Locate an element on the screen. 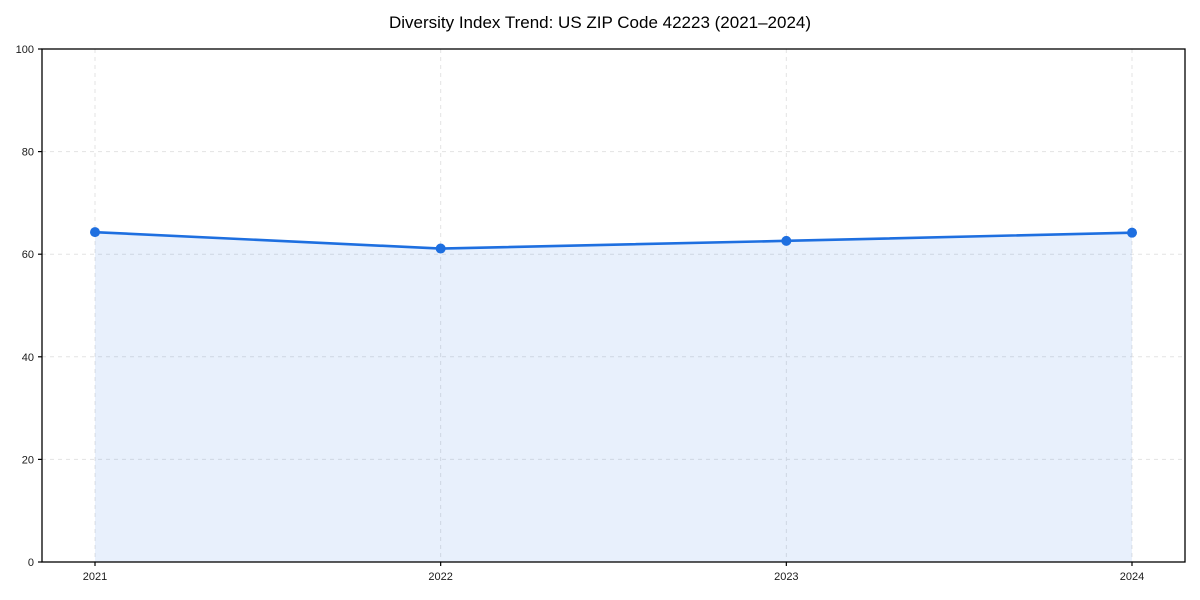 The image size is (1200, 600). x-tick-label: 2021 is located at coordinates (95, 577).